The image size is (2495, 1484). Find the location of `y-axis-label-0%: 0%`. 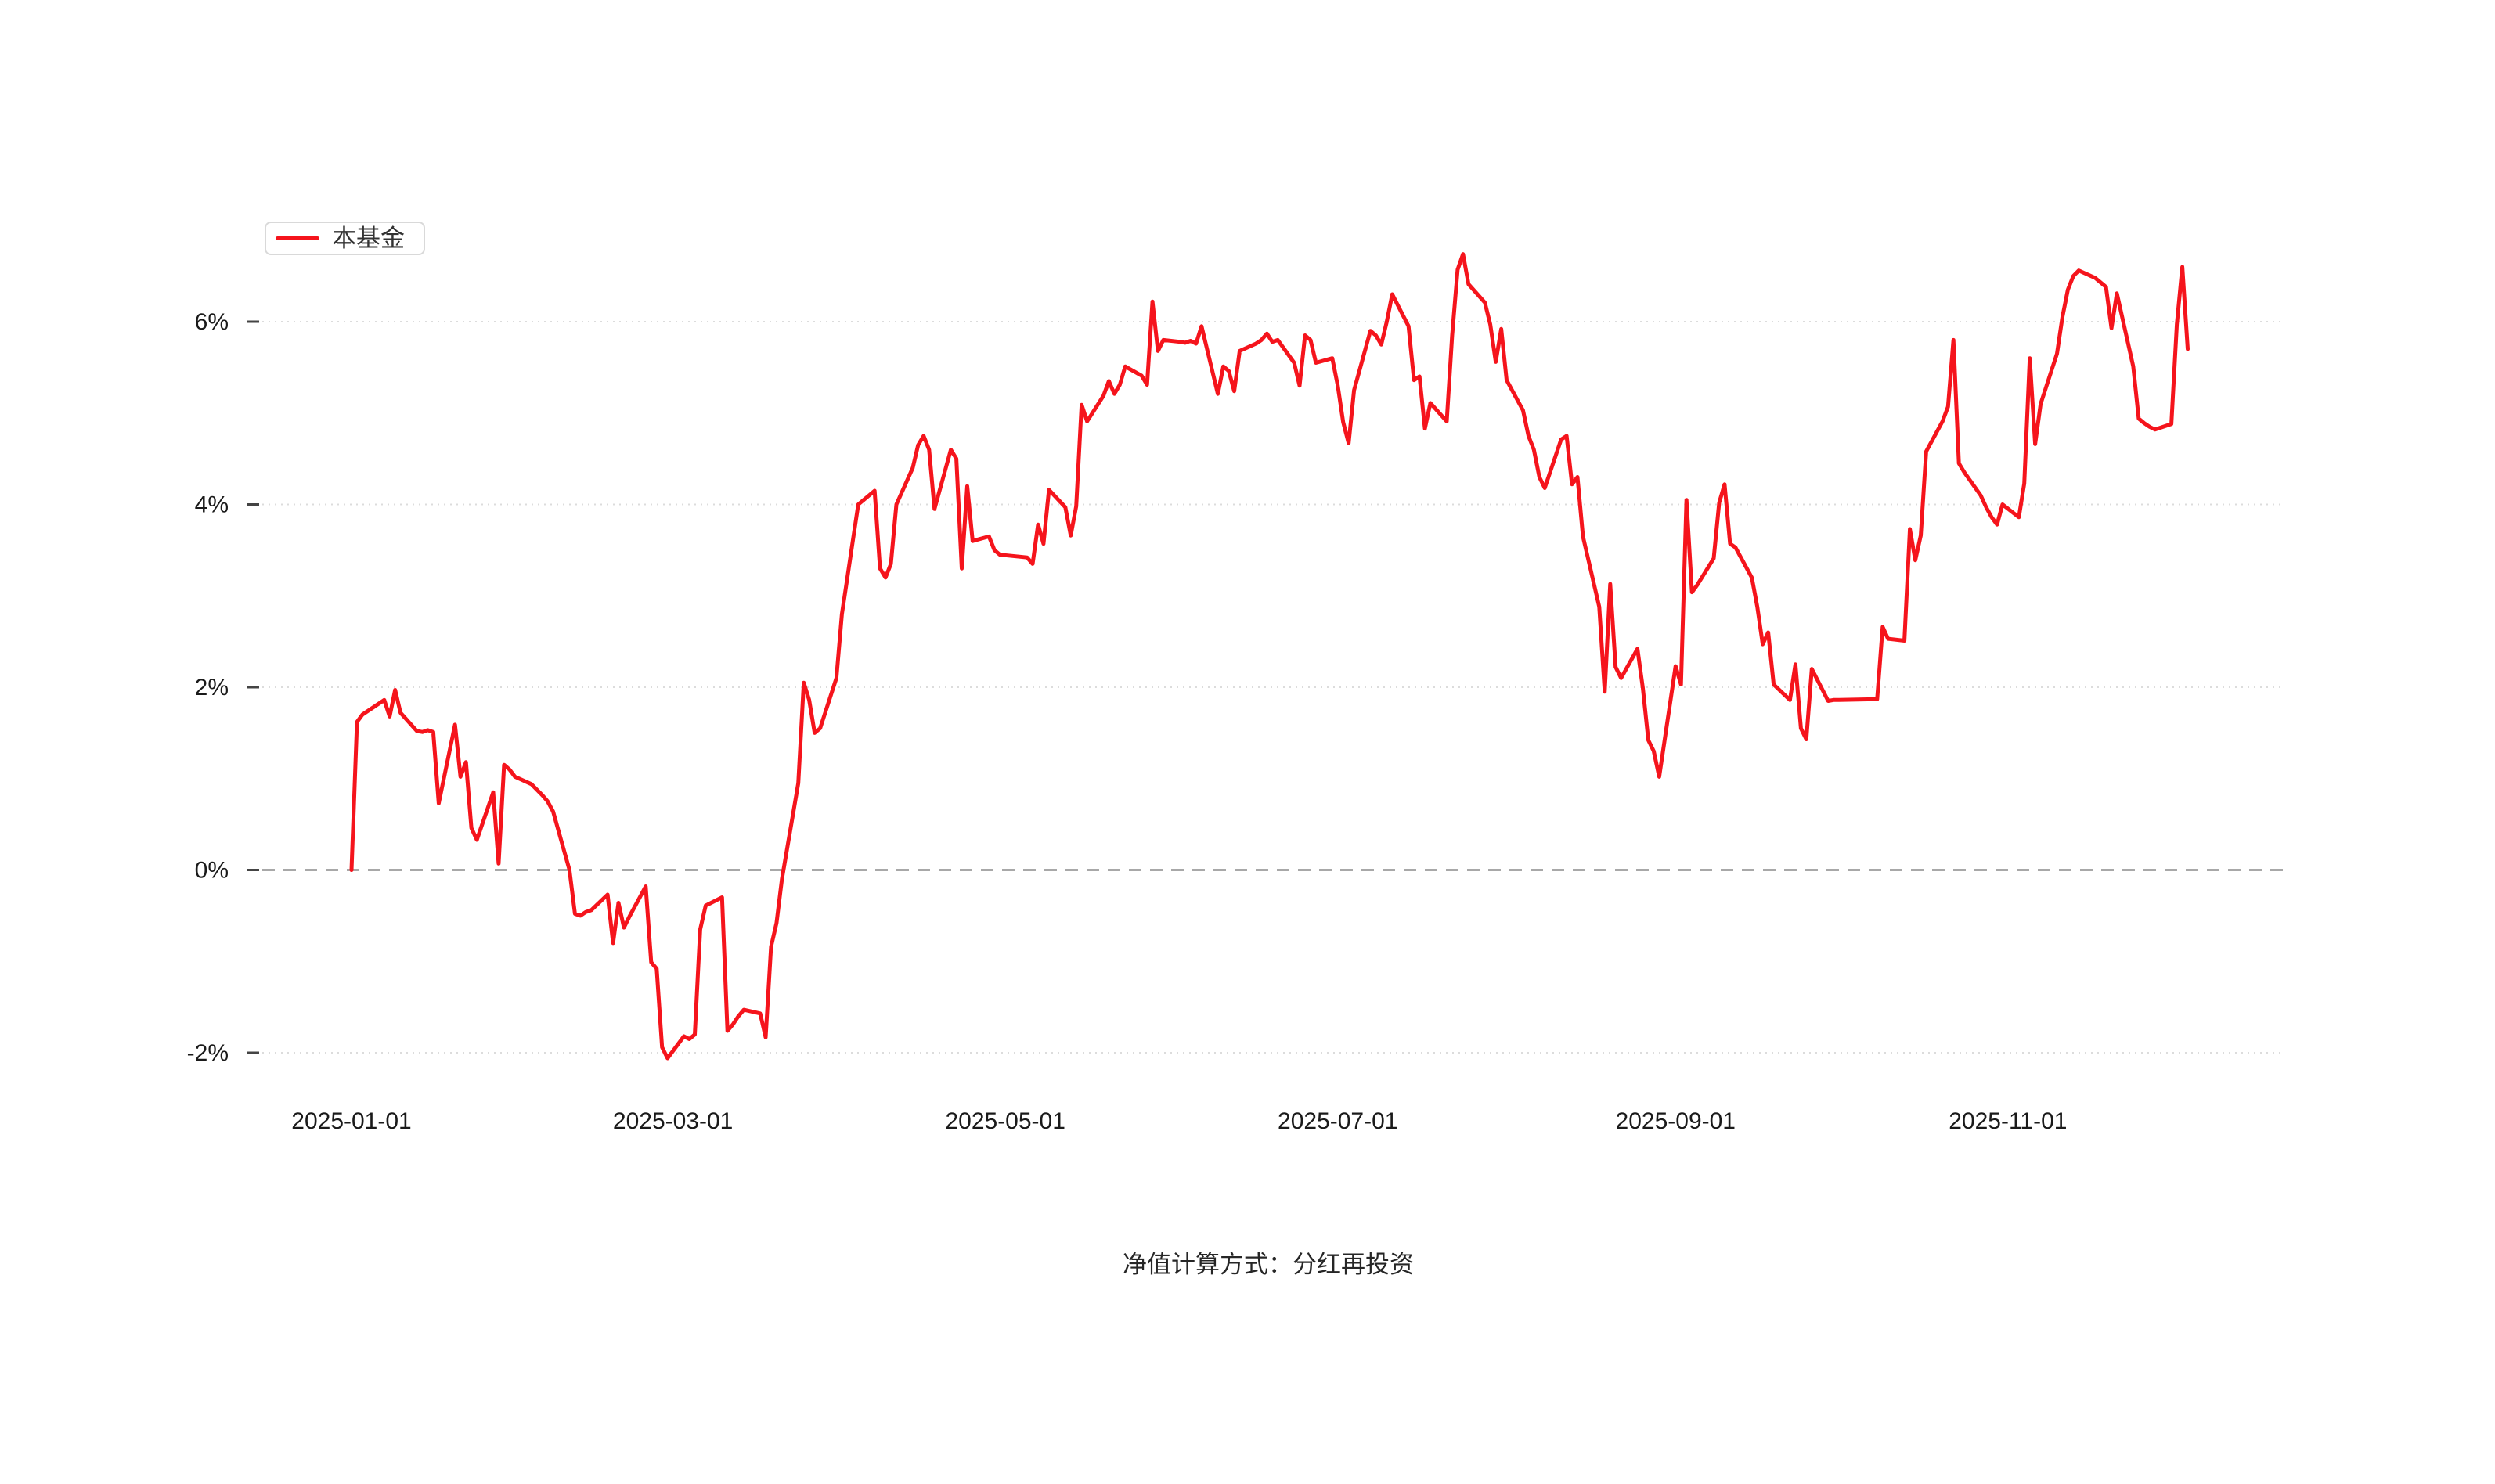

y-axis-label-0%: 0% is located at coordinates (212, 871).